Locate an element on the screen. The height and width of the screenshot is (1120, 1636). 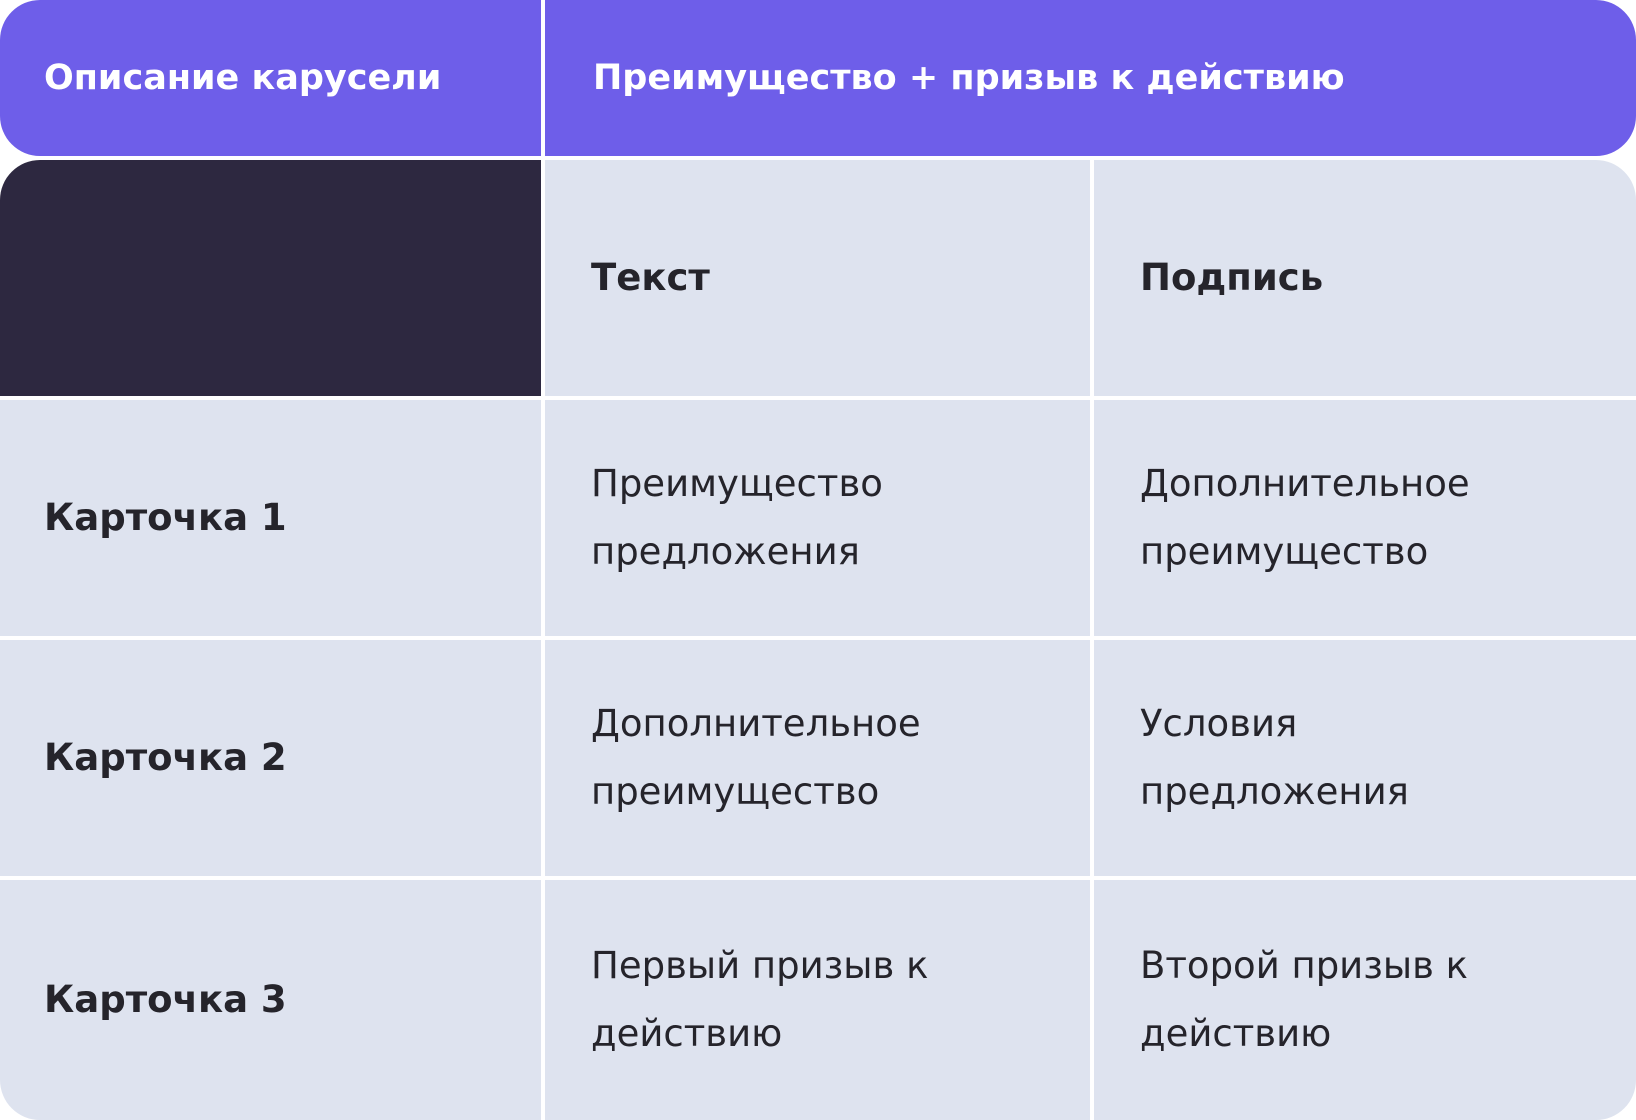
row-label-text: Карточка 2 is located at coordinates (165, 757).